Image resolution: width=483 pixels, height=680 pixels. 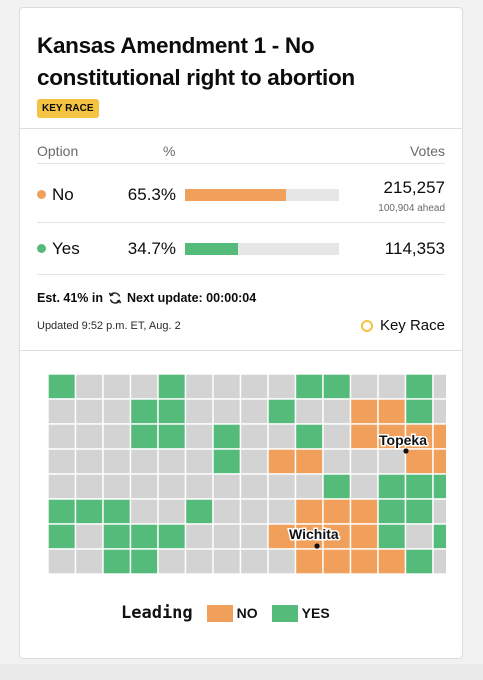 I want to click on key-race-label: Key Race, so click(x=412, y=325).